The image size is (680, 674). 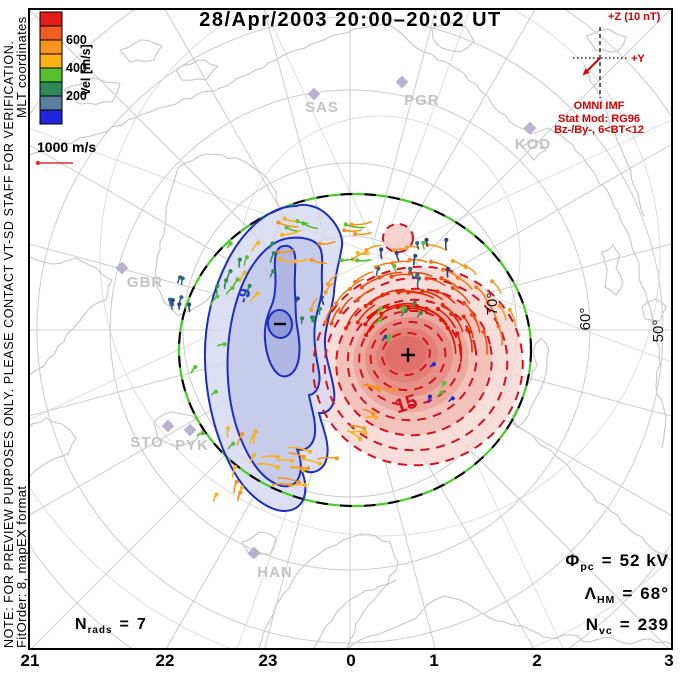 I want to click on imf-y-label: +Y, so click(x=638, y=59).